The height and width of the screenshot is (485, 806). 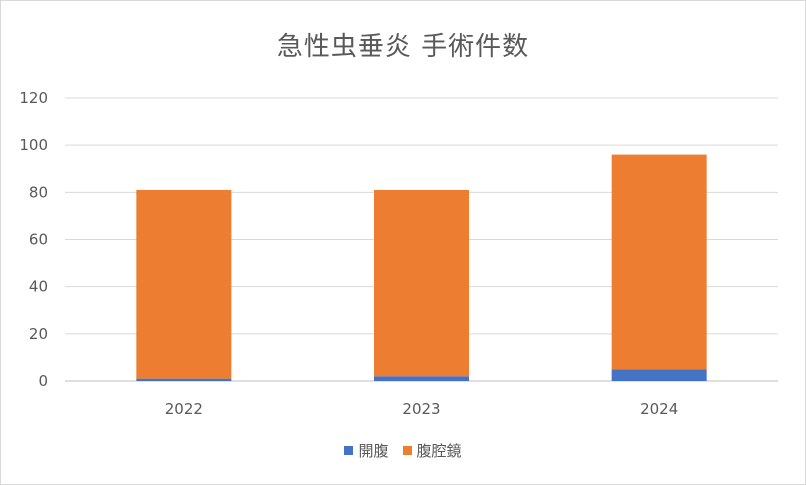 I want to click on legend-item-open: 開腹, so click(x=366, y=450).